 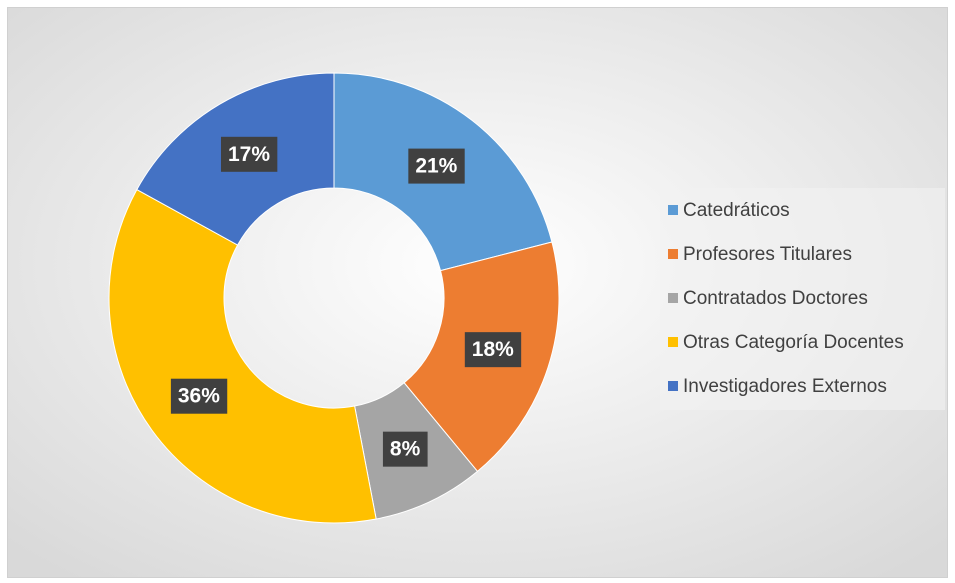 I want to click on legend-label: Profesores Titulares, so click(x=767, y=254).